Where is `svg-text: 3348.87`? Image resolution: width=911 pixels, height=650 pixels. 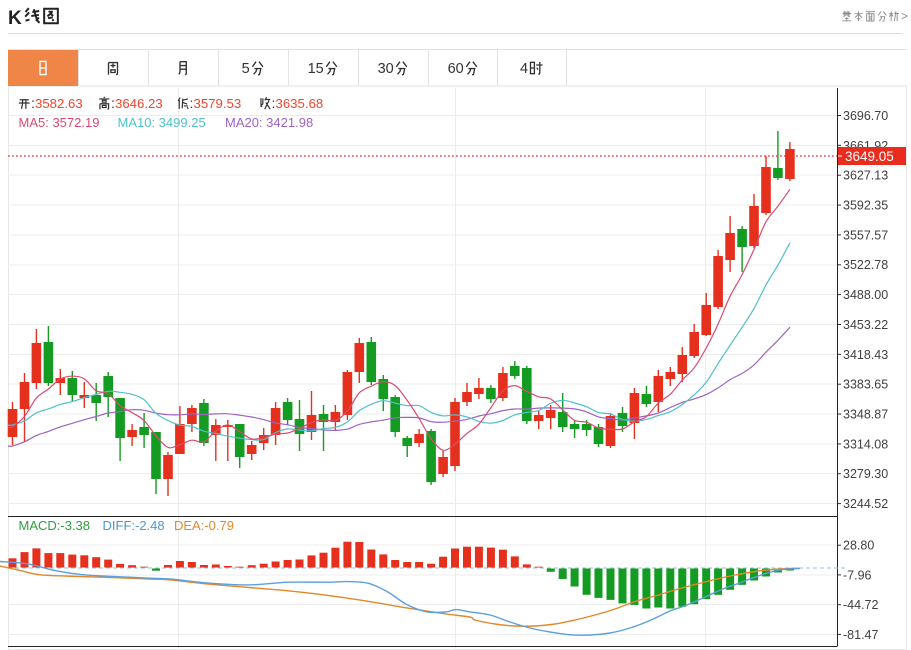
svg-text: 3348.87 is located at coordinates (865, 415).